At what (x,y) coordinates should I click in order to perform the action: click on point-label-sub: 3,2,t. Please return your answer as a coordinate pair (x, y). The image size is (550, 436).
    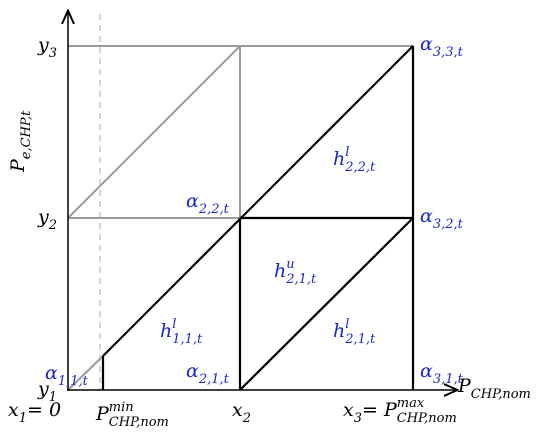
    Looking at the image, I should click on (448, 224).